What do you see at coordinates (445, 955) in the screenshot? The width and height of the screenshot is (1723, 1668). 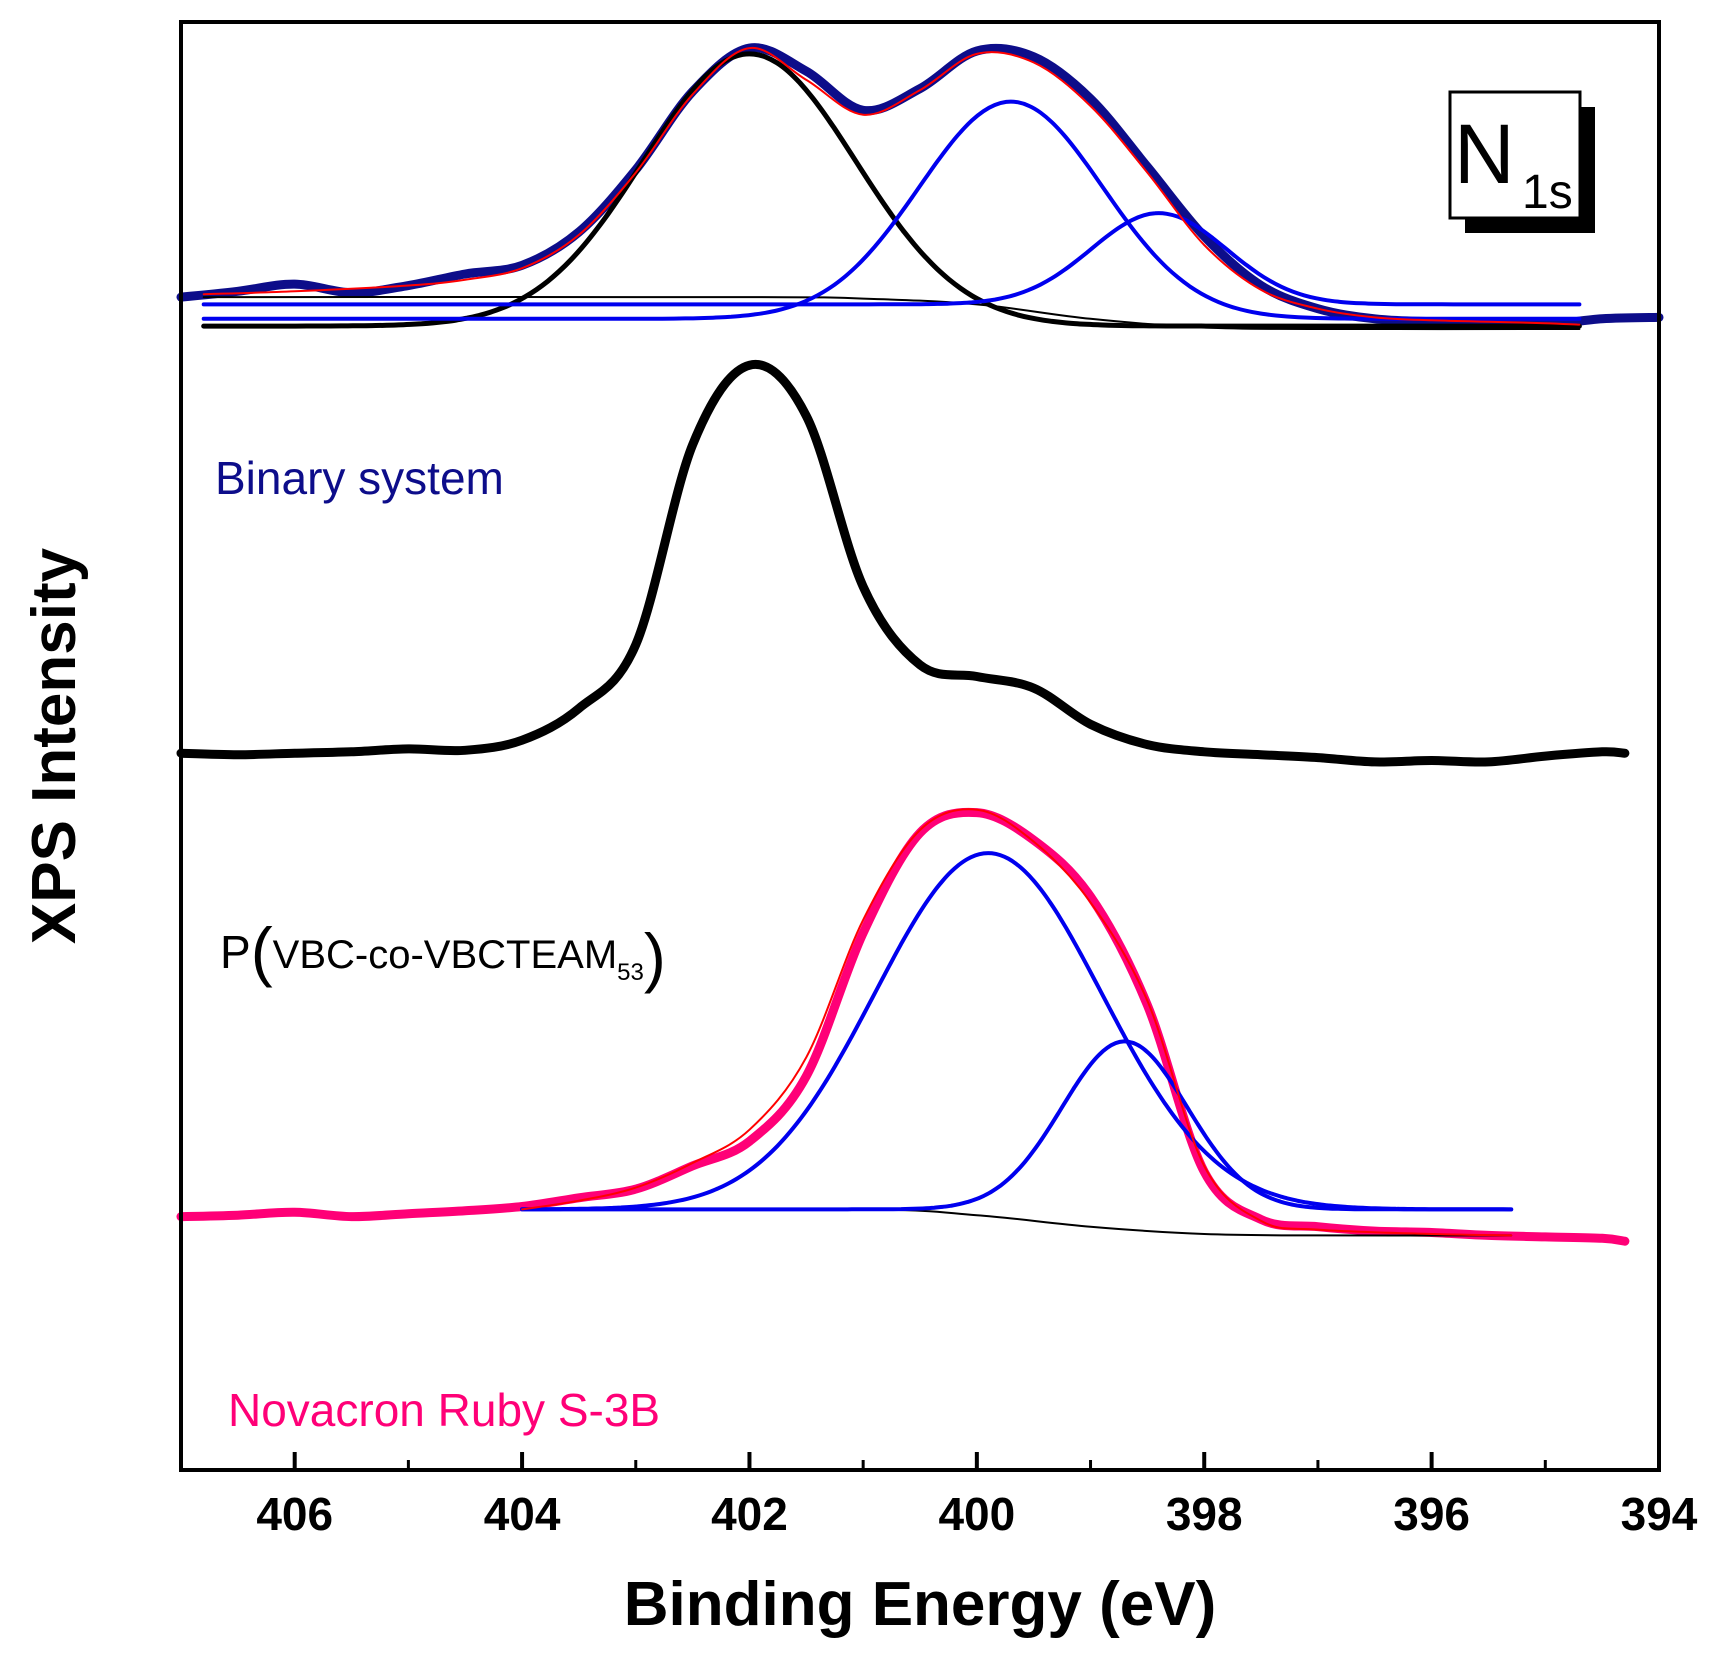 I see `series-label-polymer-body: VBC-co-VBCTEAM` at bounding box center [445, 955].